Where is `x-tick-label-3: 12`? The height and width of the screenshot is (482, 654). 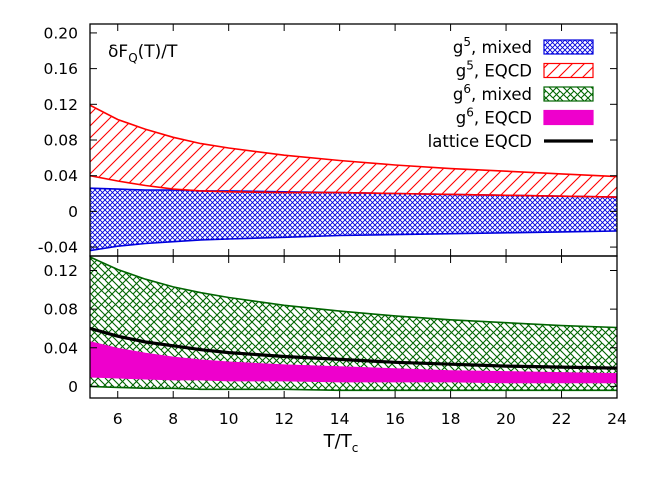
x-tick-label-3: 12 is located at coordinates (284, 419).